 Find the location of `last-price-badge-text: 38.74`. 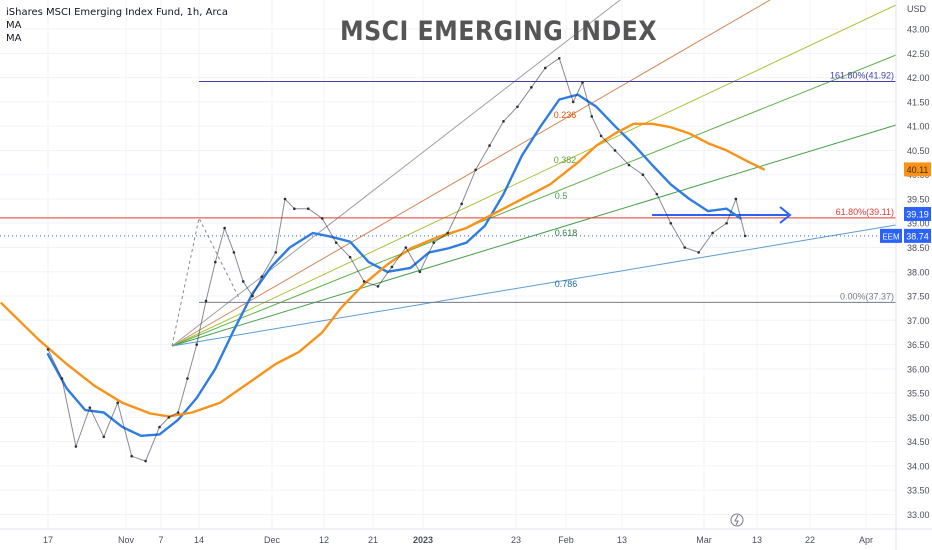

last-price-badge-text: 38.74 is located at coordinates (917, 236).